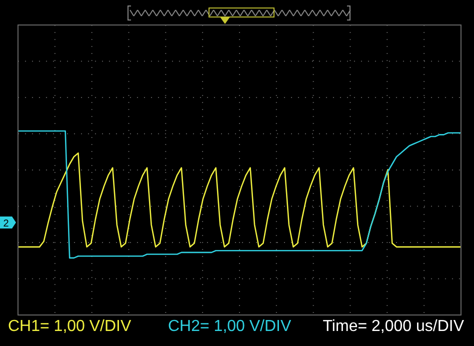 The width and height of the screenshot is (474, 346). What do you see at coordinates (70, 327) in the screenshot?
I see `text: CH1= 1,00 V/DIV` at bounding box center [70, 327].